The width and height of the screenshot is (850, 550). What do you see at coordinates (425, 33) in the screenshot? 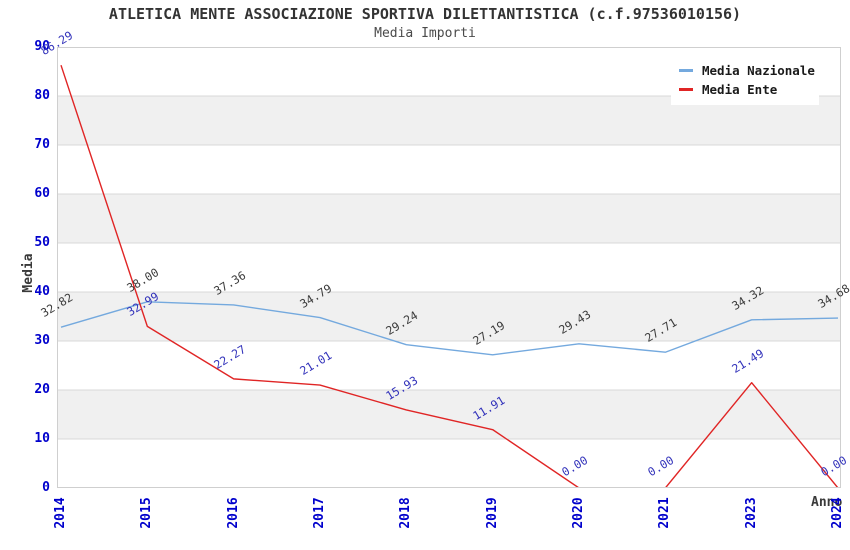
I see `chart-subtitle: Media Importi` at bounding box center [425, 33].